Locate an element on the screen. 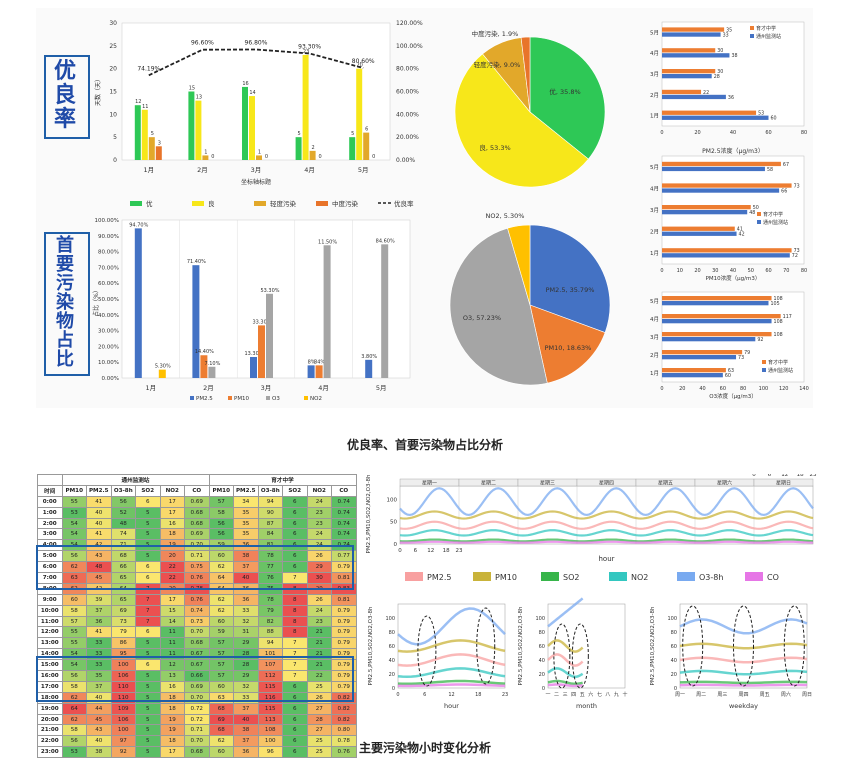  chart-title: PM2.5浓度（μg/m3） is located at coordinates (733, 151).